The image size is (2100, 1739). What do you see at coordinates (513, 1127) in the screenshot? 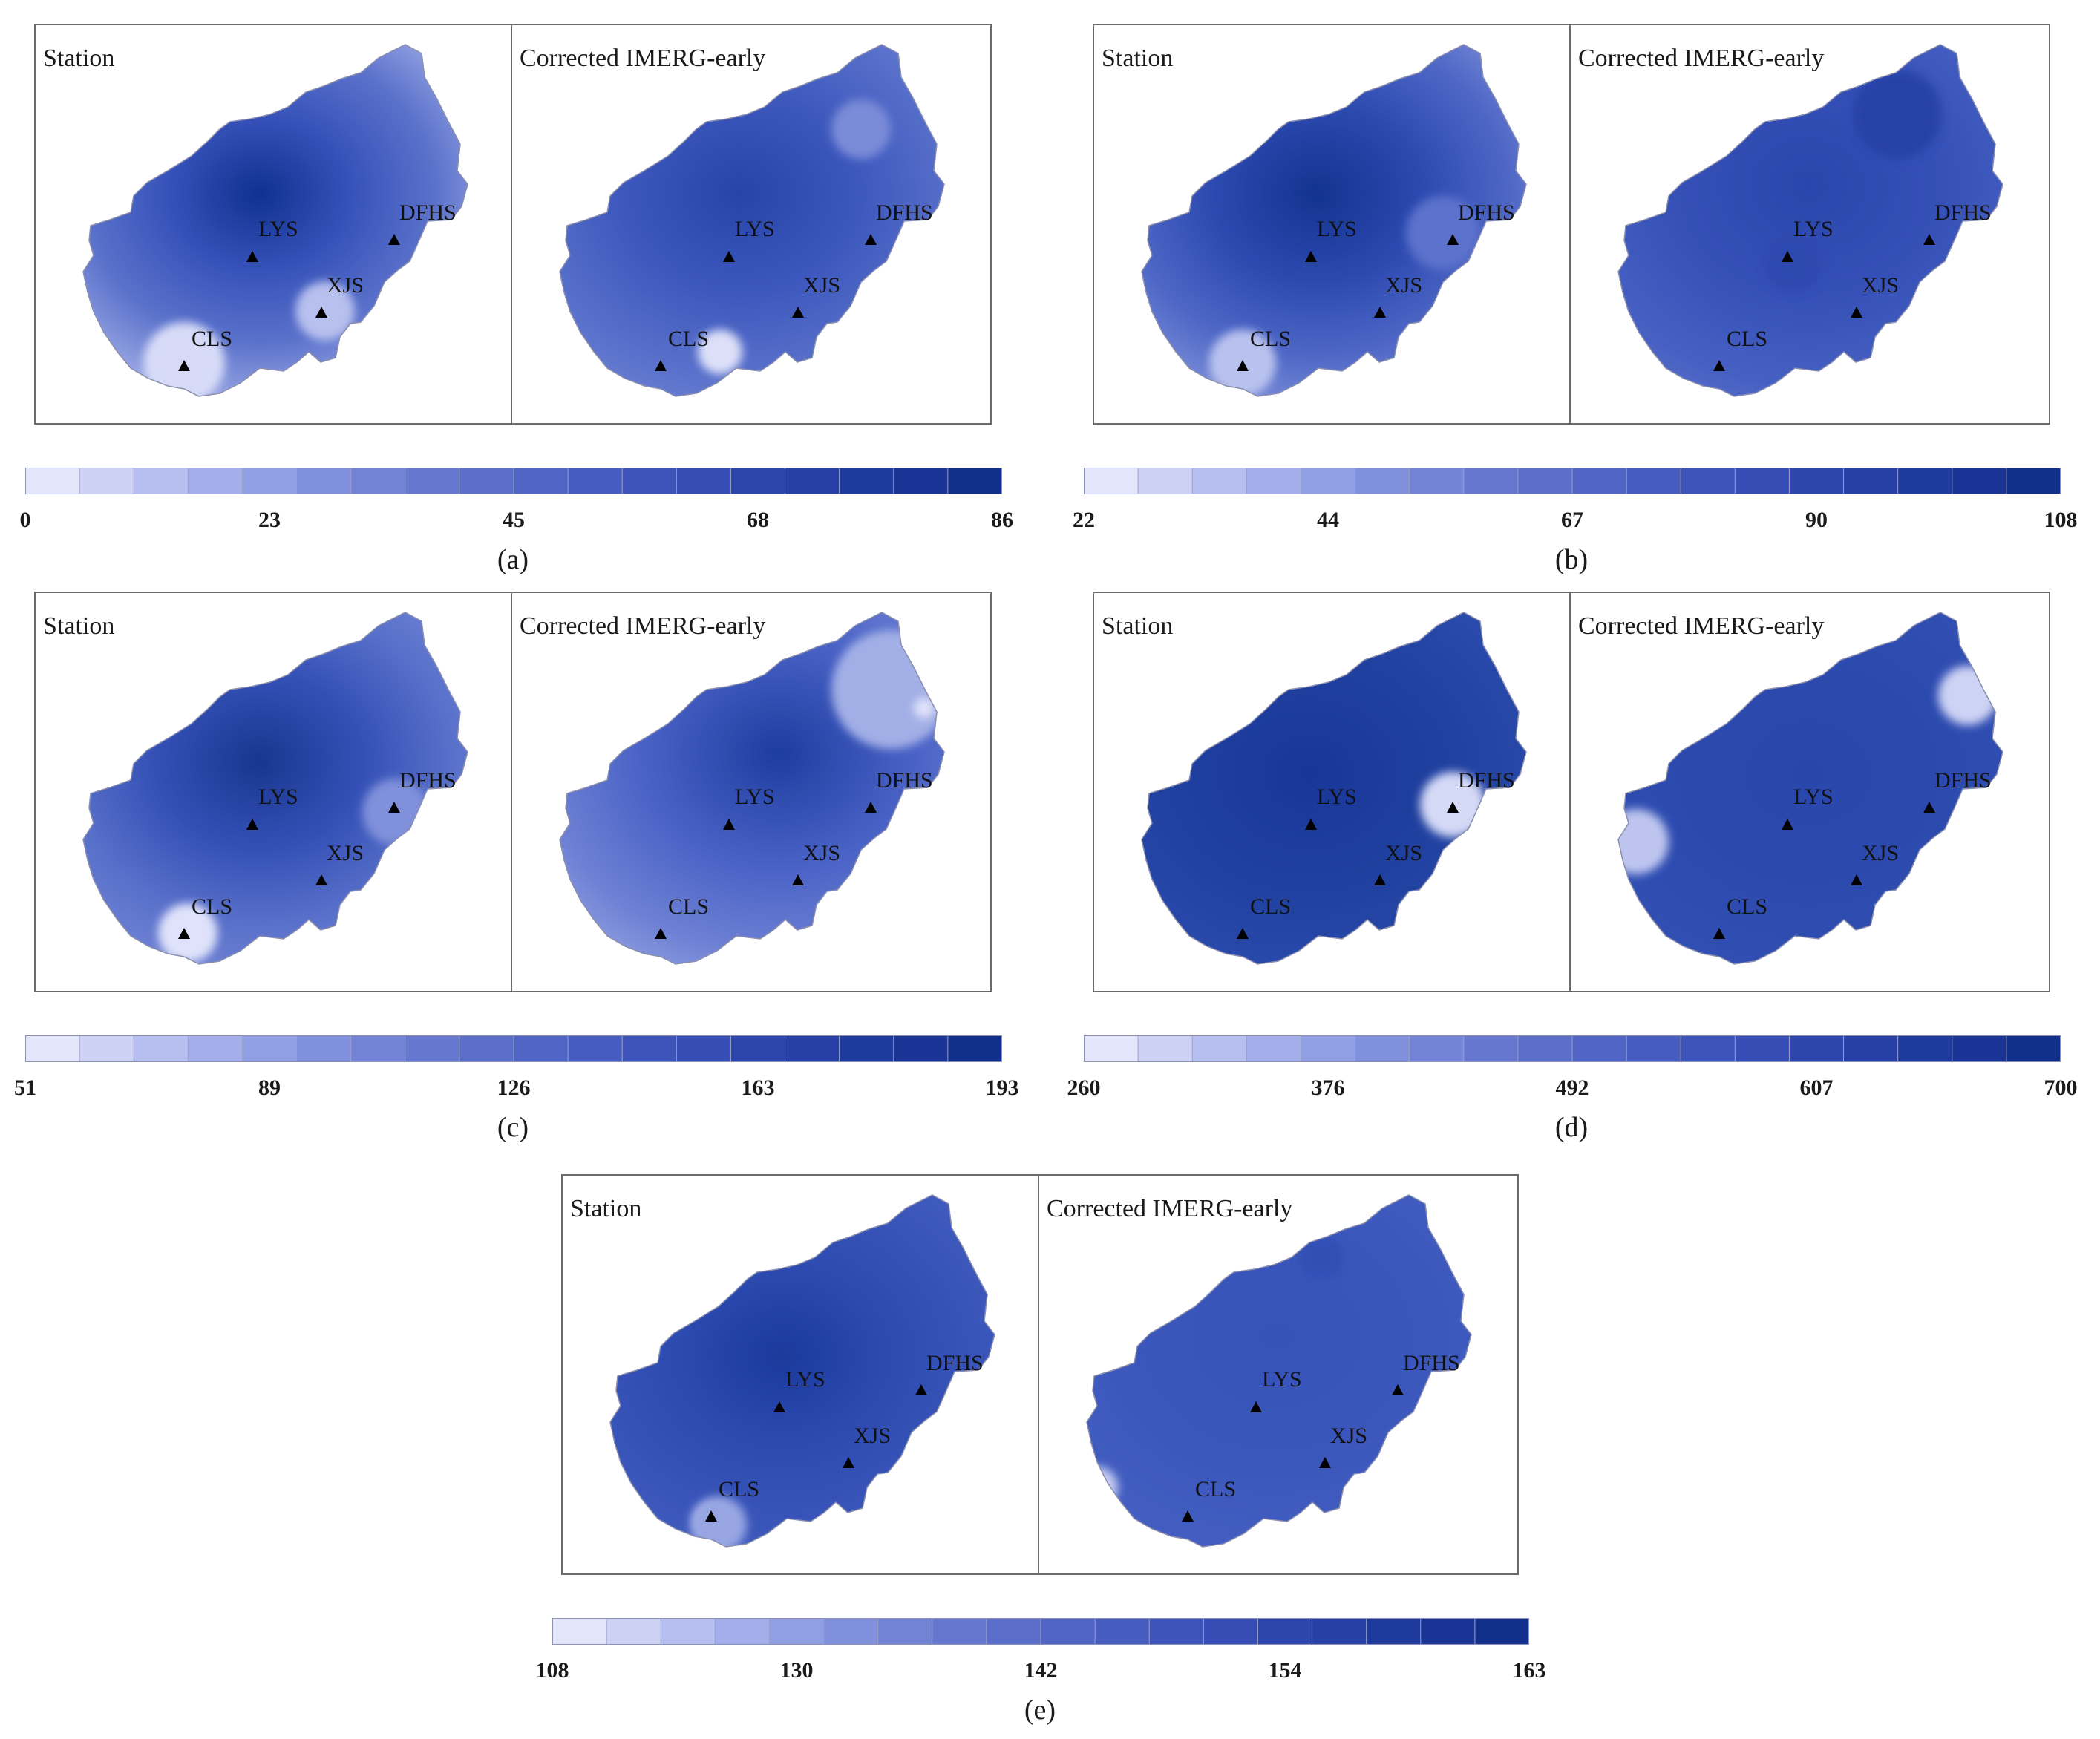
I see `panel-caption: (c)` at bounding box center [513, 1127].